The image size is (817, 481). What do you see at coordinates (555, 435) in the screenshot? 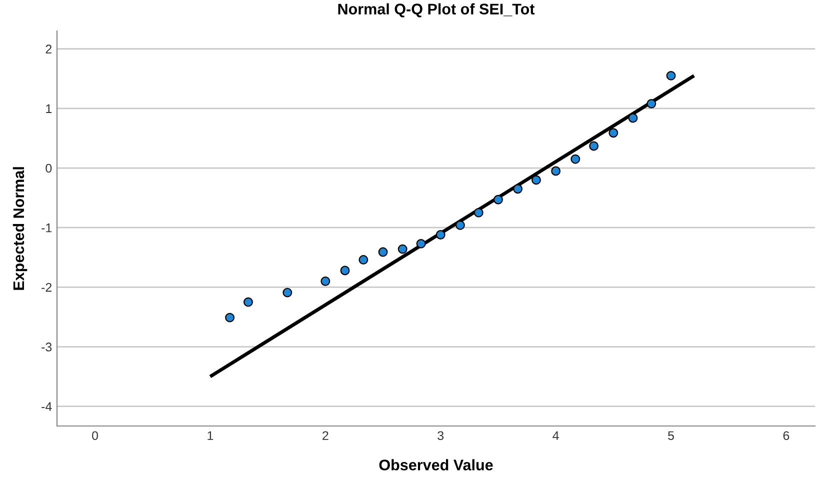
I see `x-tick-label: 4` at bounding box center [555, 435].